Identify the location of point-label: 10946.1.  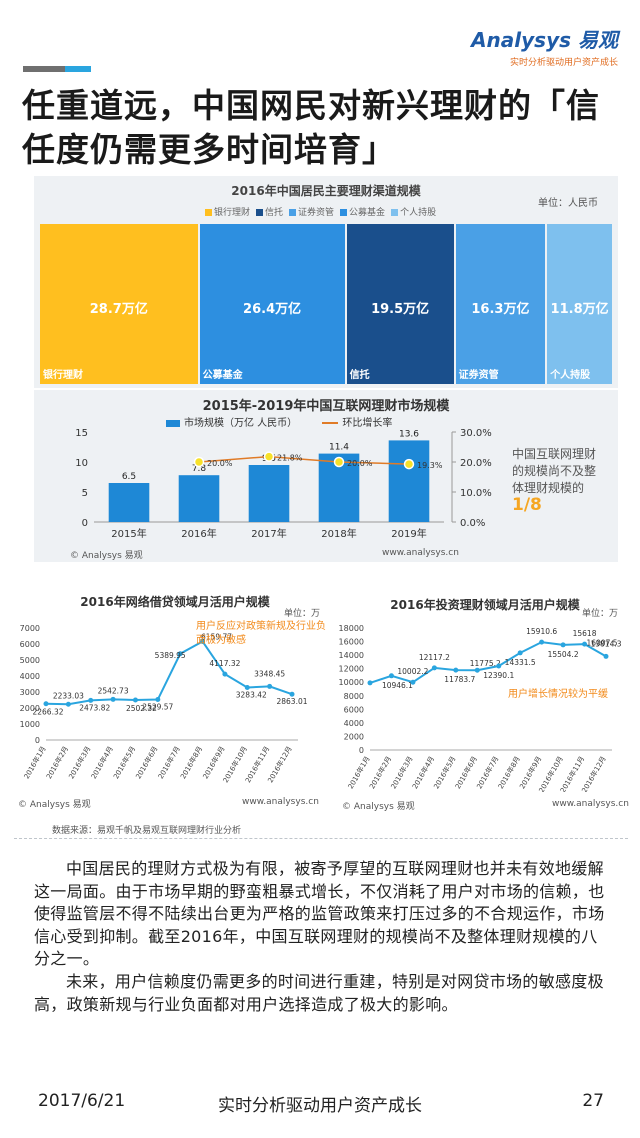
(397, 685).